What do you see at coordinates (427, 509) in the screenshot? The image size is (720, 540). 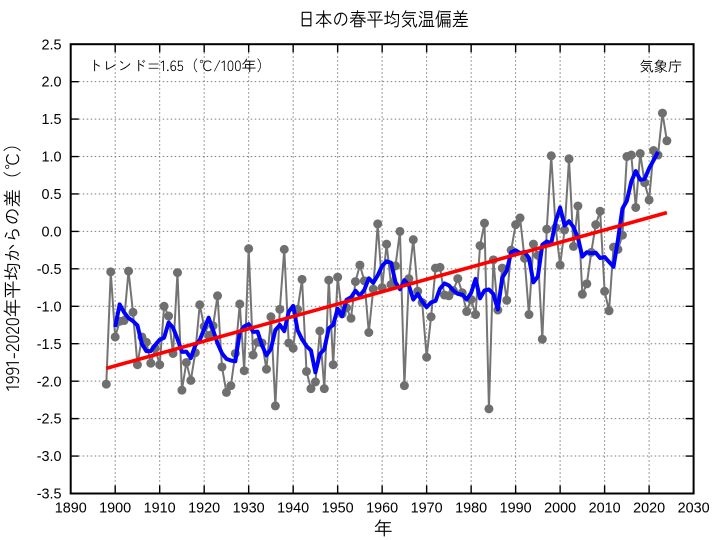 I see `svg-text: 1970` at bounding box center [427, 509].